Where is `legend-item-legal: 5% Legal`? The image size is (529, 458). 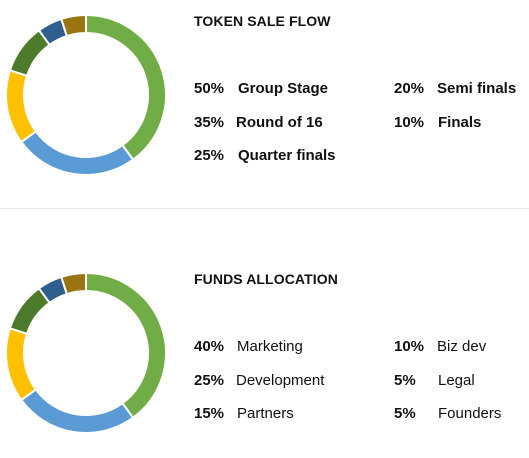
legend-item-legal: 5% Legal is located at coordinates (434, 381).